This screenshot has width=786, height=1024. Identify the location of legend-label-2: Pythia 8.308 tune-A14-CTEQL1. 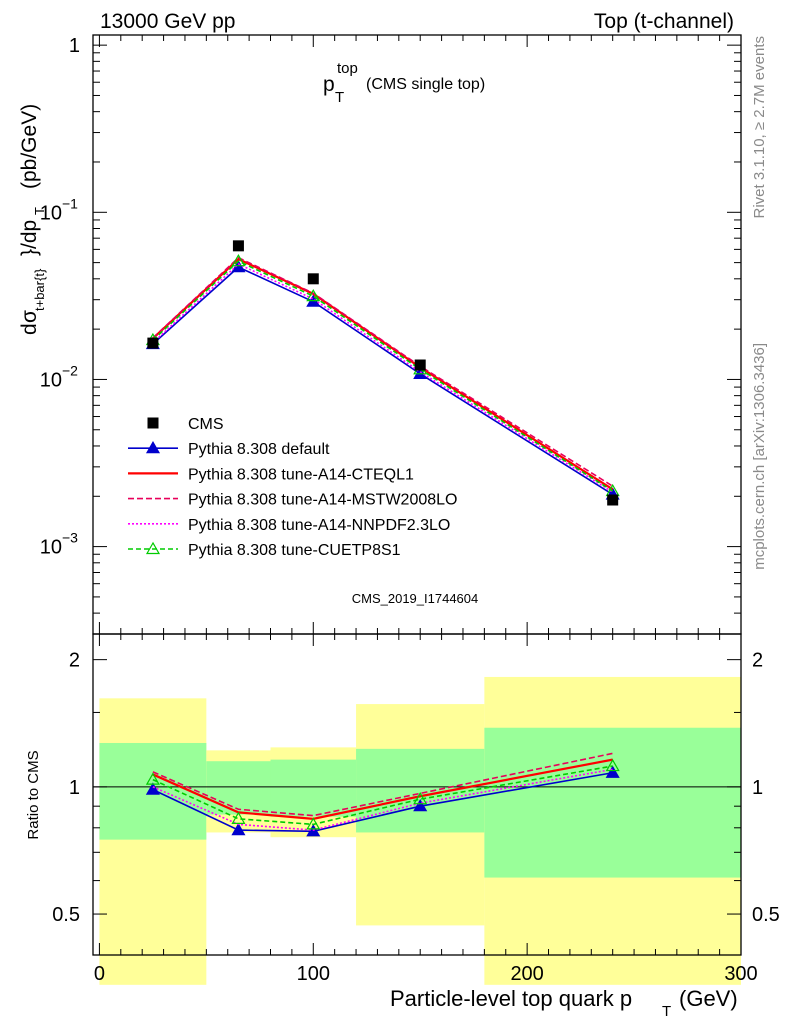
(301, 474).